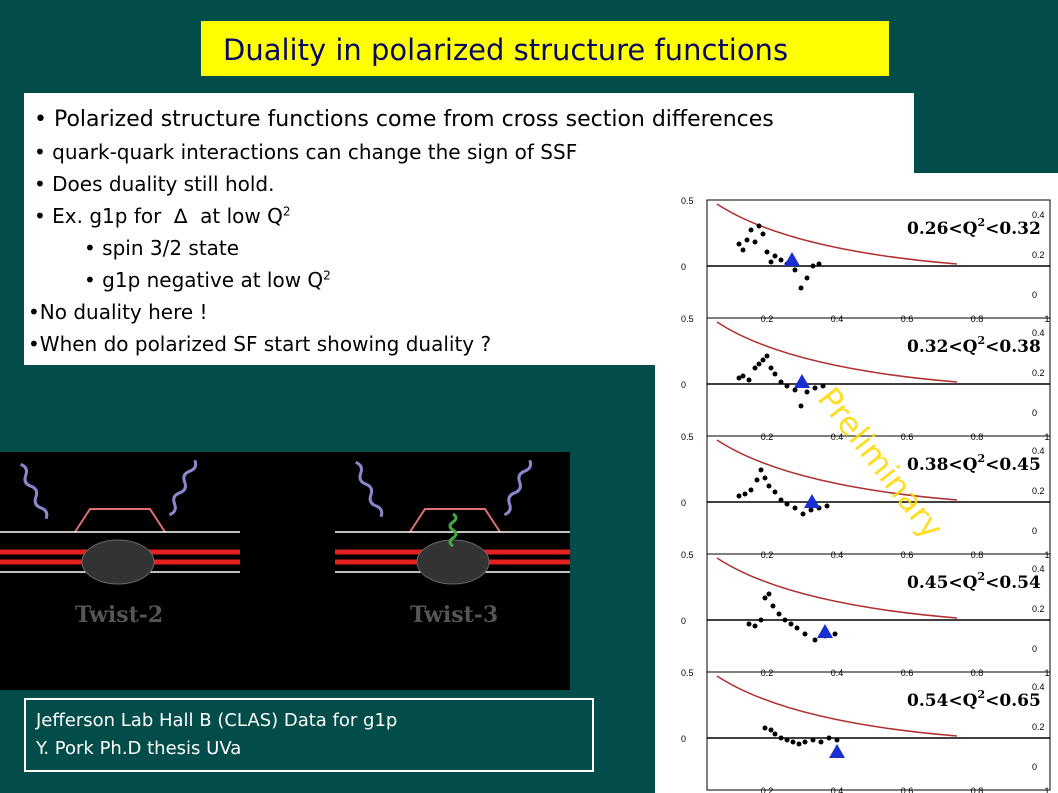  Describe the element at coordinates (162, 216) in the screenshot. I see `bullet-item: • Ex. g1p for ∆ at low Q2` at that location.